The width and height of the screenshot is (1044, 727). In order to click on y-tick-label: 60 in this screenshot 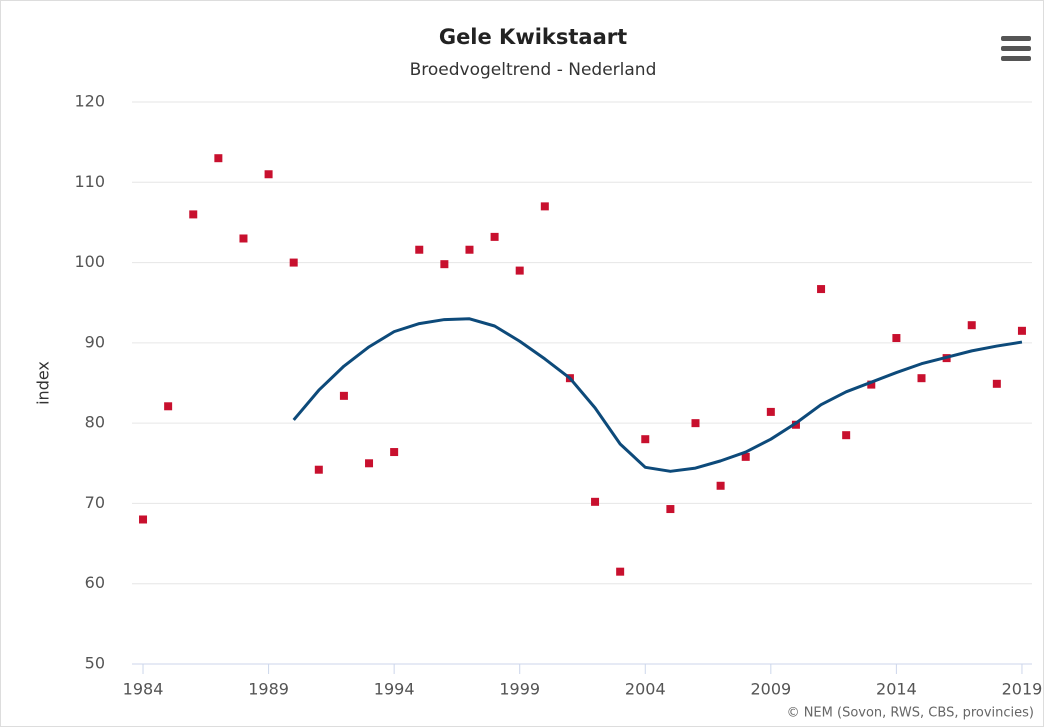, I will do `click(95, 582)`.